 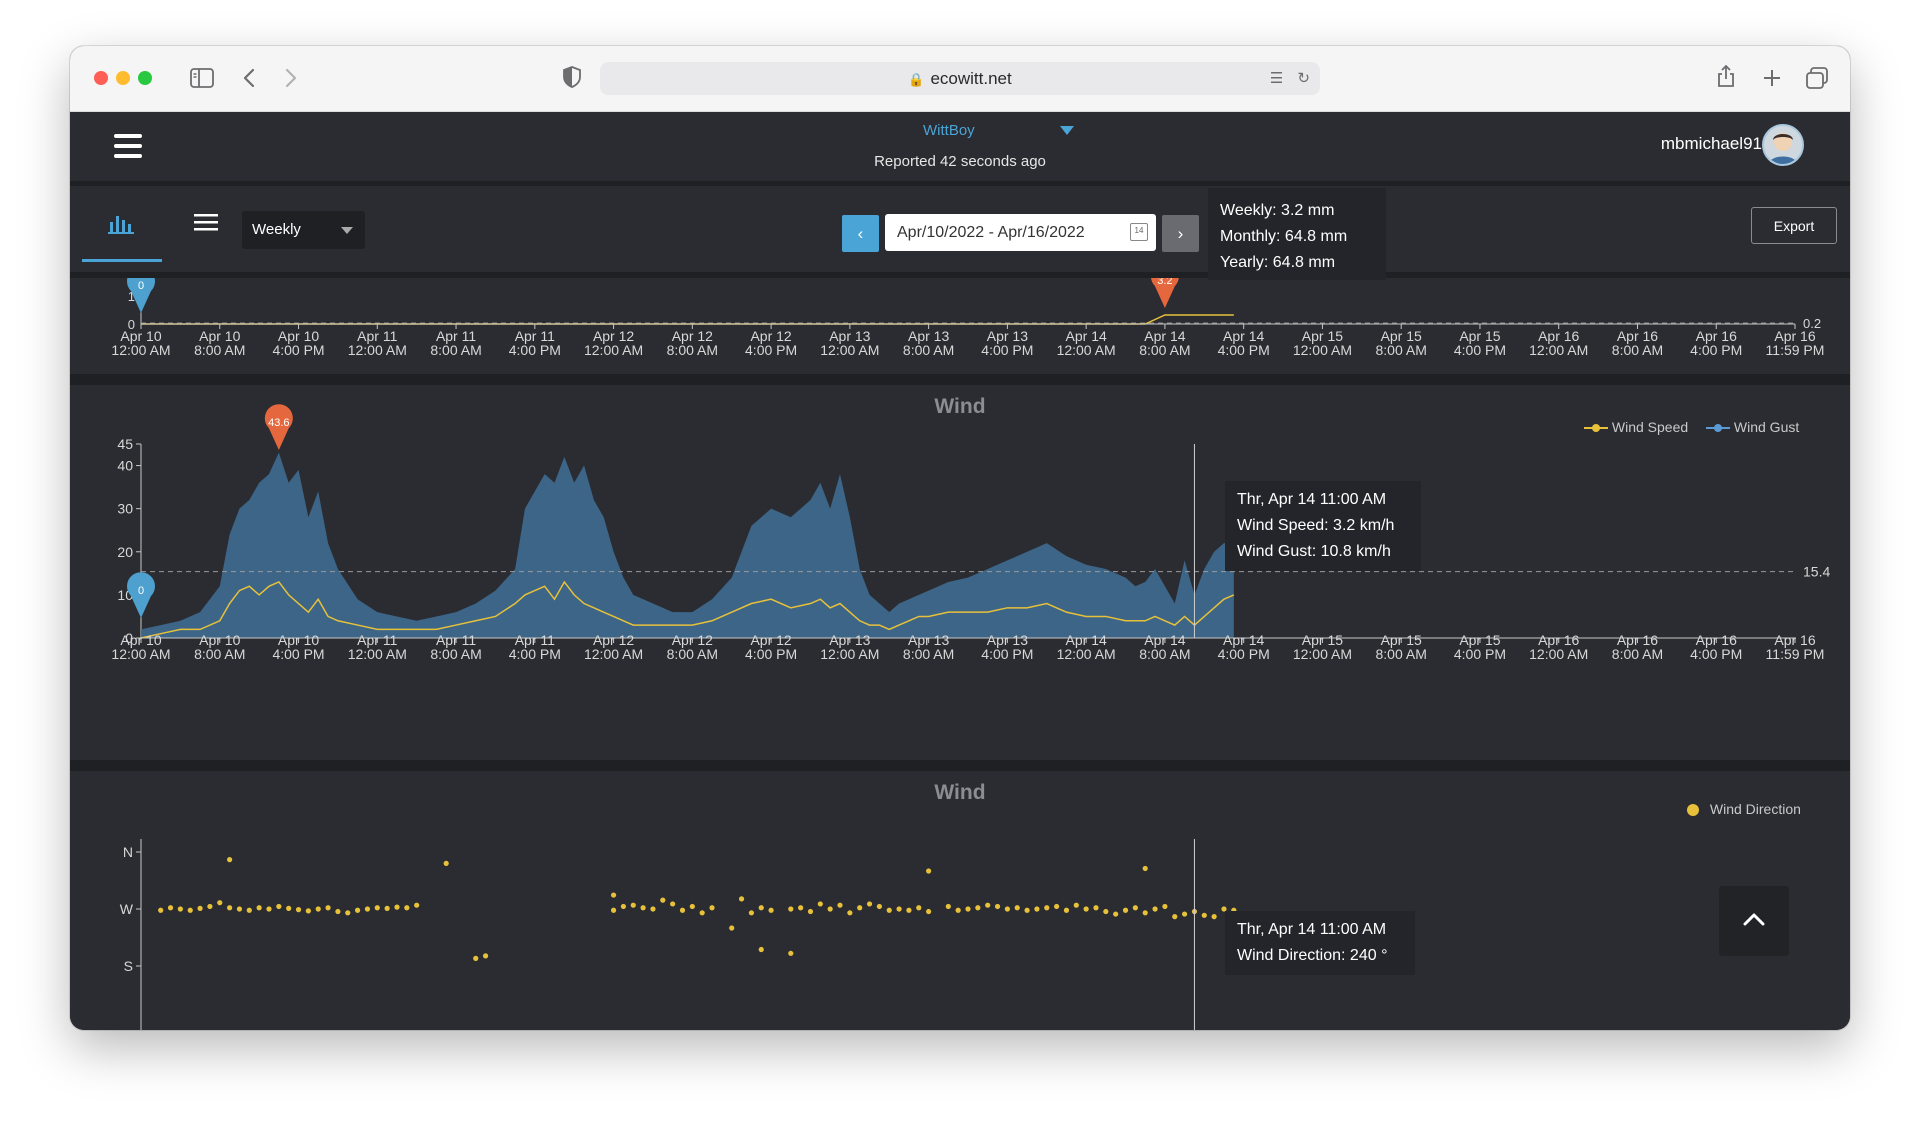 What do you see at coordinates (1314, 551) in the screenshot?
I see `wind-tooltip-gust: Wind Gust: 10.8 km/h` at bounding box center [1314, 551].